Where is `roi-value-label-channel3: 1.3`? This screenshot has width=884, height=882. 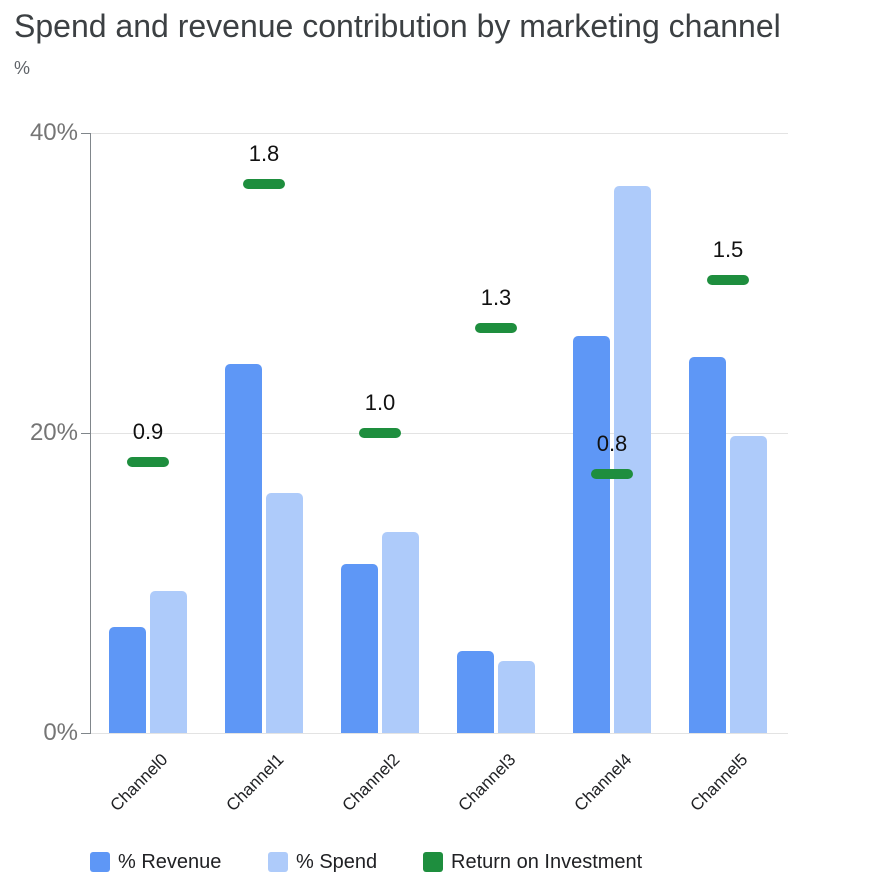
roi-value-label-channel3: 1.3 is located at coordinates (496, 297).